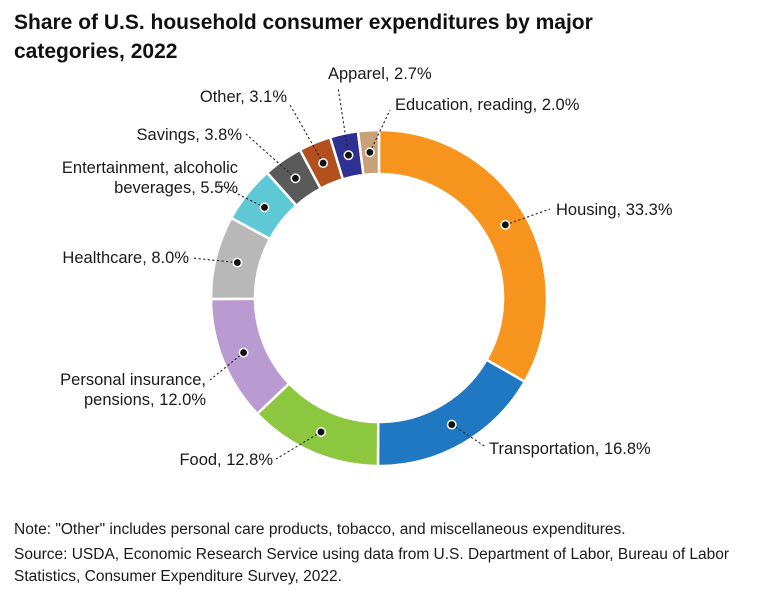 Image resolution: width=762 pixels, height=609 pixels. I want to click on slice-label-housing: Housing, 33.3%, so click(614, 210).